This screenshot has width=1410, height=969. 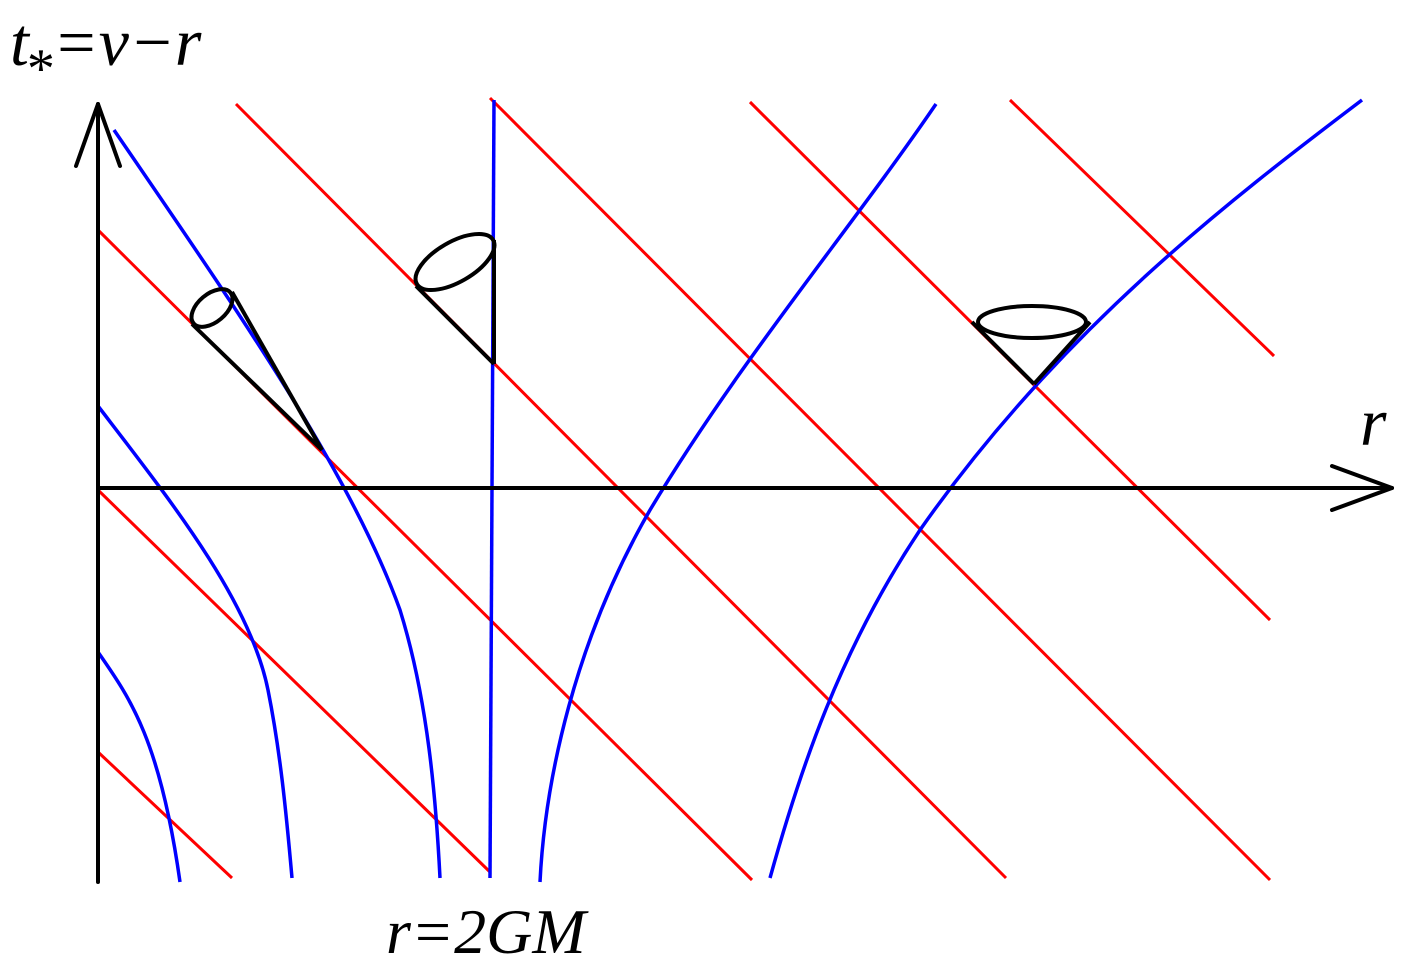 What do you see at coordinates (19, 42) in the screenshot?
I see `vertical-axis-label-t: t` at bounding box center [19, 42].